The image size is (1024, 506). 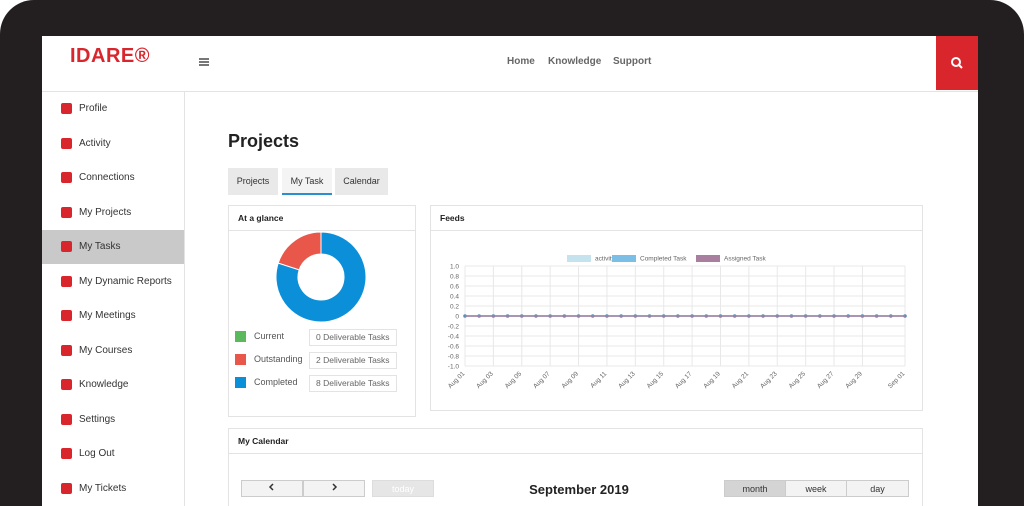 What do you see at coordinates (454, 357) in the screenshot?
I see `y-tick-label: -0.8` at bounding box center [454, 357].